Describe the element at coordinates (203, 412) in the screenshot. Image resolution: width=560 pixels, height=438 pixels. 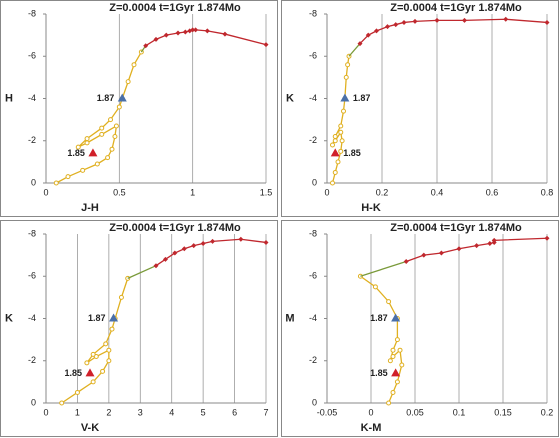
I see `x-tick-label: 5` at that location.